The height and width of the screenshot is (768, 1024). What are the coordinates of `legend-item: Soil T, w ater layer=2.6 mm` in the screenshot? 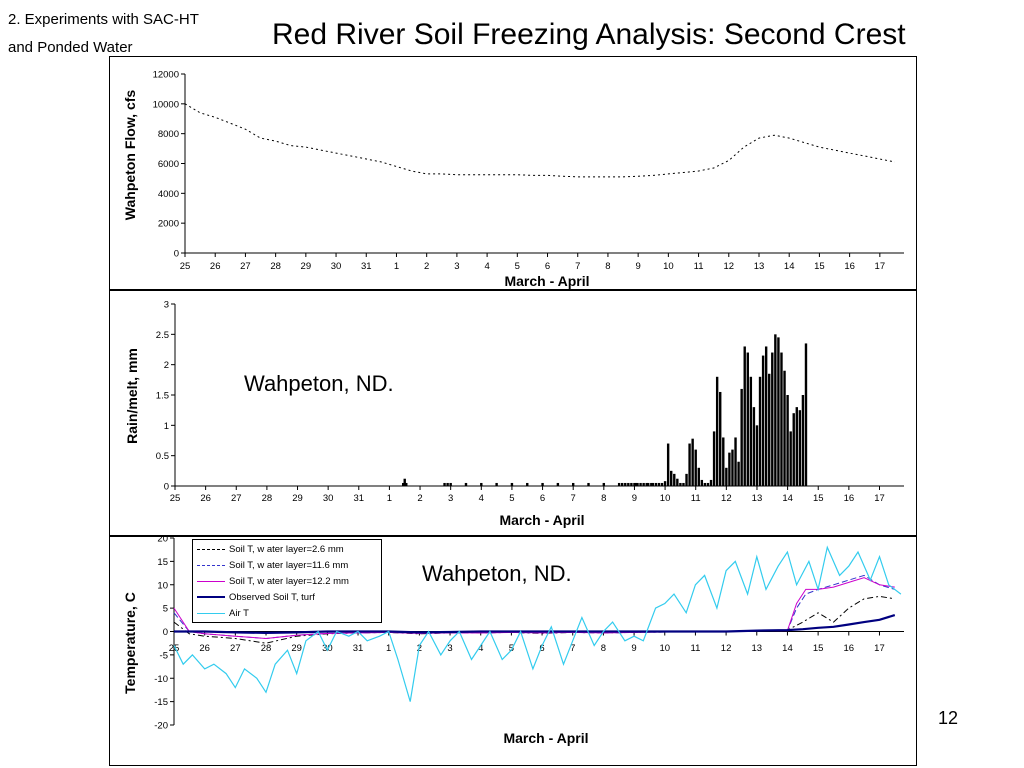 It's located at (270, 549).